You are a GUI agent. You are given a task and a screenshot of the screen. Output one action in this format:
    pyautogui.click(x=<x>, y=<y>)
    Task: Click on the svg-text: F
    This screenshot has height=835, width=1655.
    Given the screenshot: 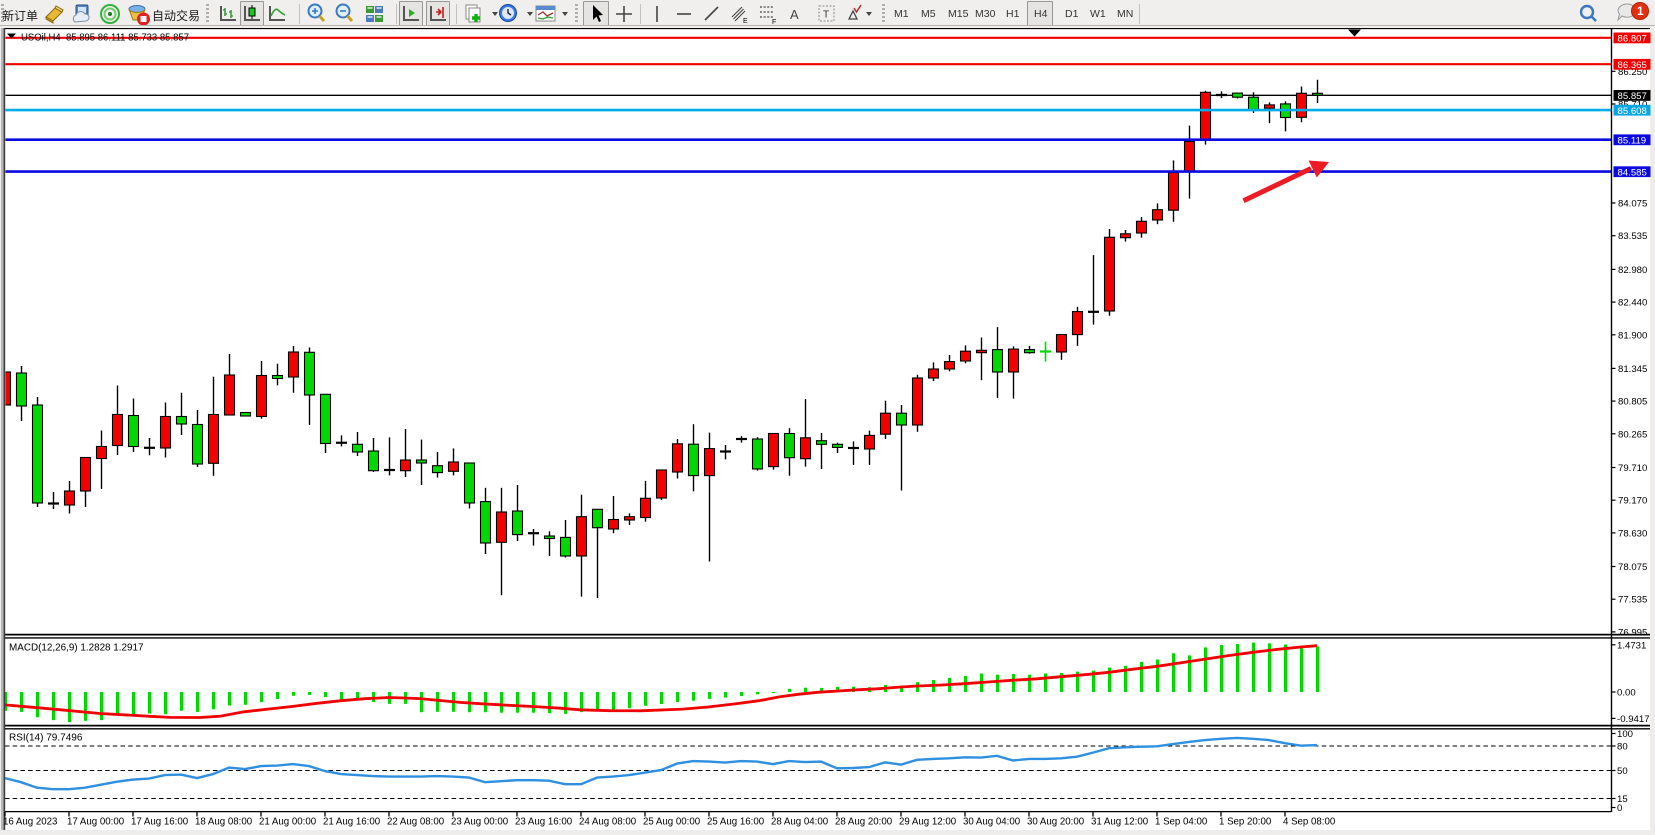 What is the action you would take?
    pyautogui.click(x=774, y=22)
    